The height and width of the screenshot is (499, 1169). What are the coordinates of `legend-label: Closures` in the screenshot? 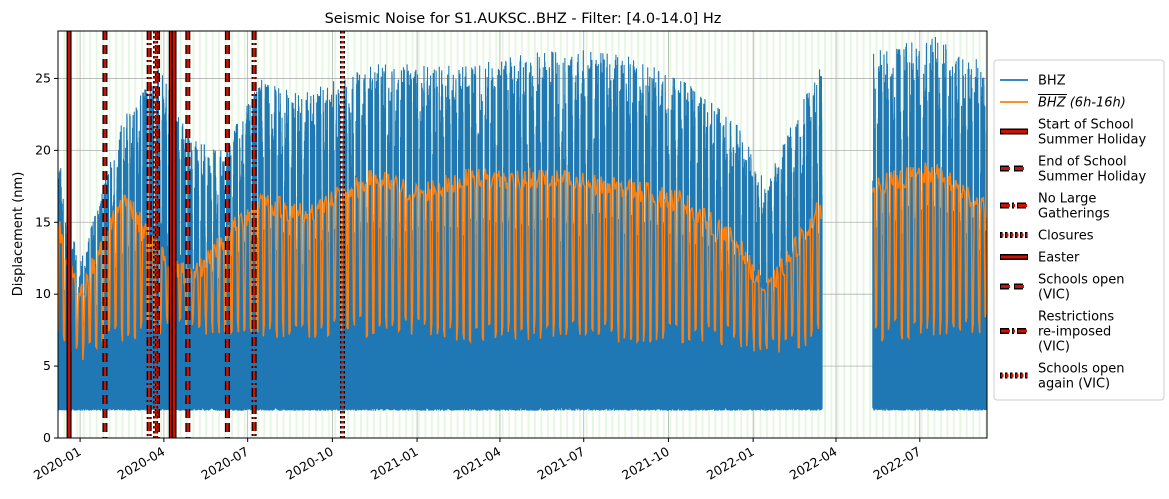 It's located at (1066, 236).